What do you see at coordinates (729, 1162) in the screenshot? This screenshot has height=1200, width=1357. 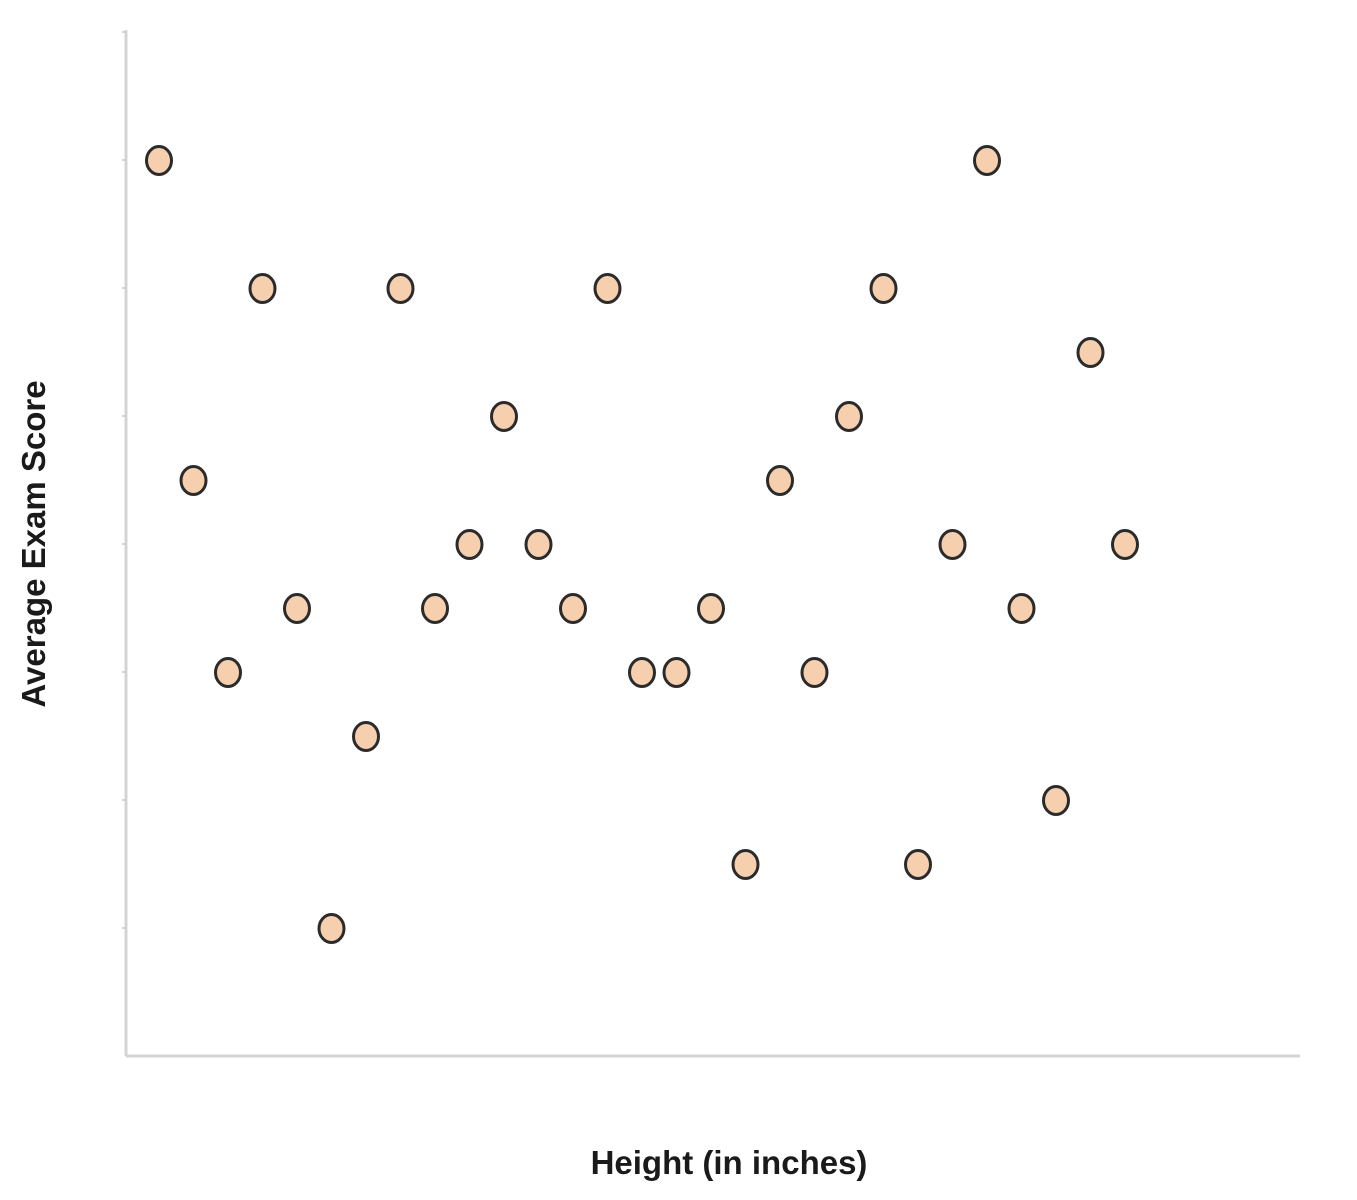 I see `x-axis-label: Height (in inches)` at bounding box center [729, 1162].